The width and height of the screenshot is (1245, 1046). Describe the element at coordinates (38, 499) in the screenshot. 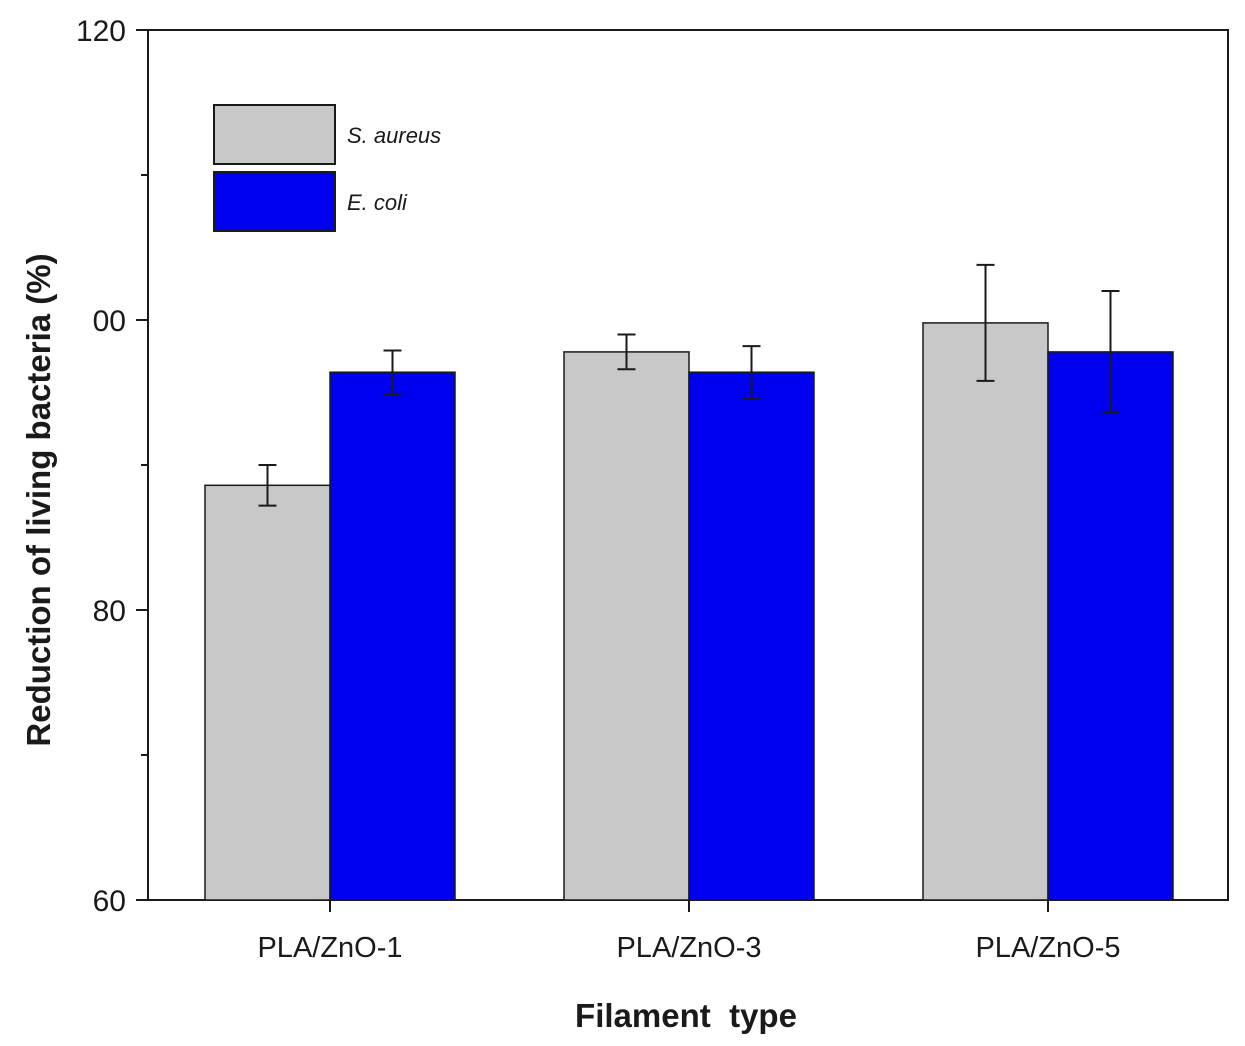

I see `y-axis-title: Reduction of living bacteria (%)` at that location.